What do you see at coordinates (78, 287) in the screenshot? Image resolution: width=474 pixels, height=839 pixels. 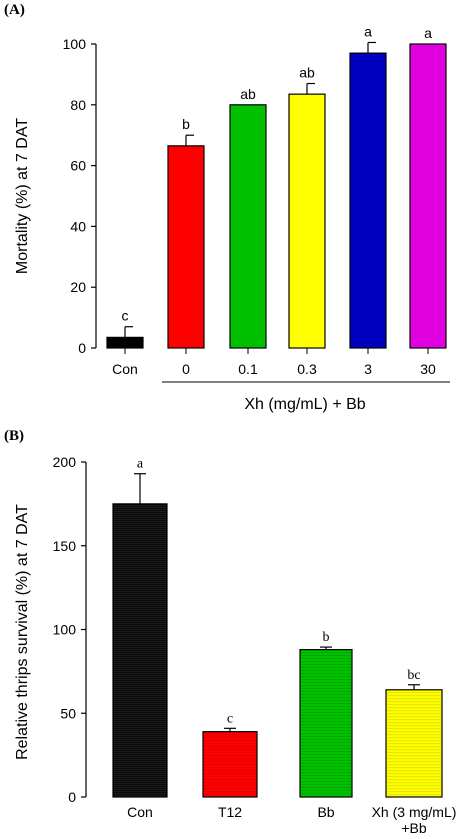 I see `panel-a-y-tick-label: 20` at bounding box center [78, 287].